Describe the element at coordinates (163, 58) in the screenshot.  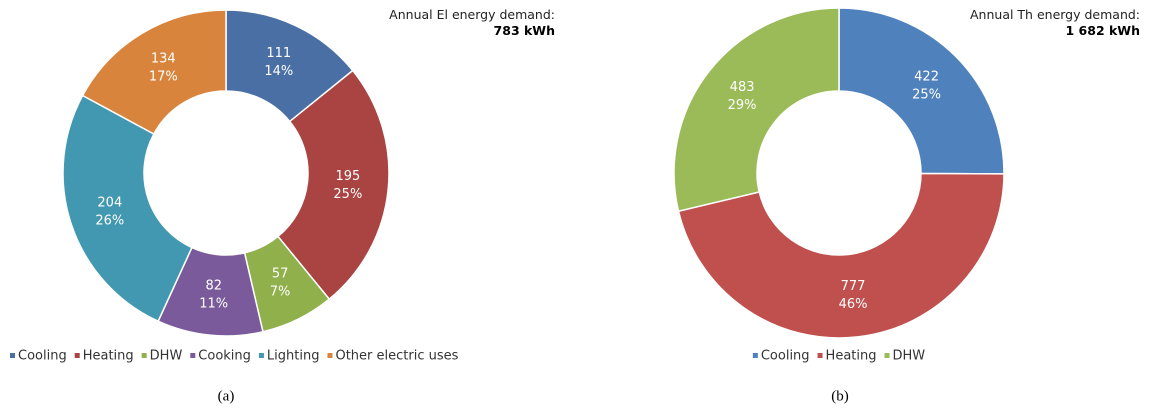
I see `value-label: 134` at that location.